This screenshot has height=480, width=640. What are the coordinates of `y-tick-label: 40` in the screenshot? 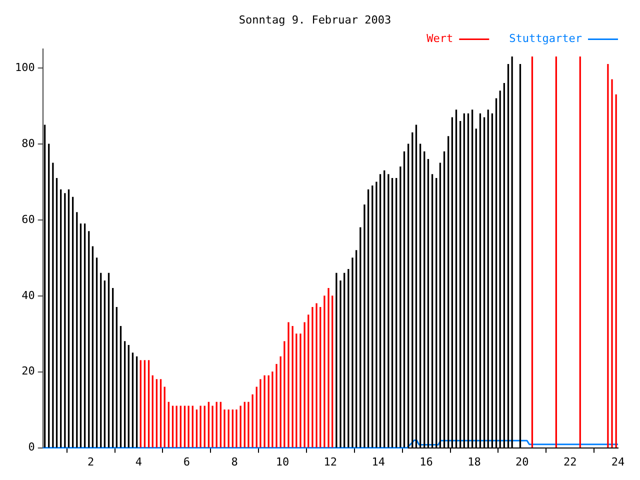 It's located at (28, 295).